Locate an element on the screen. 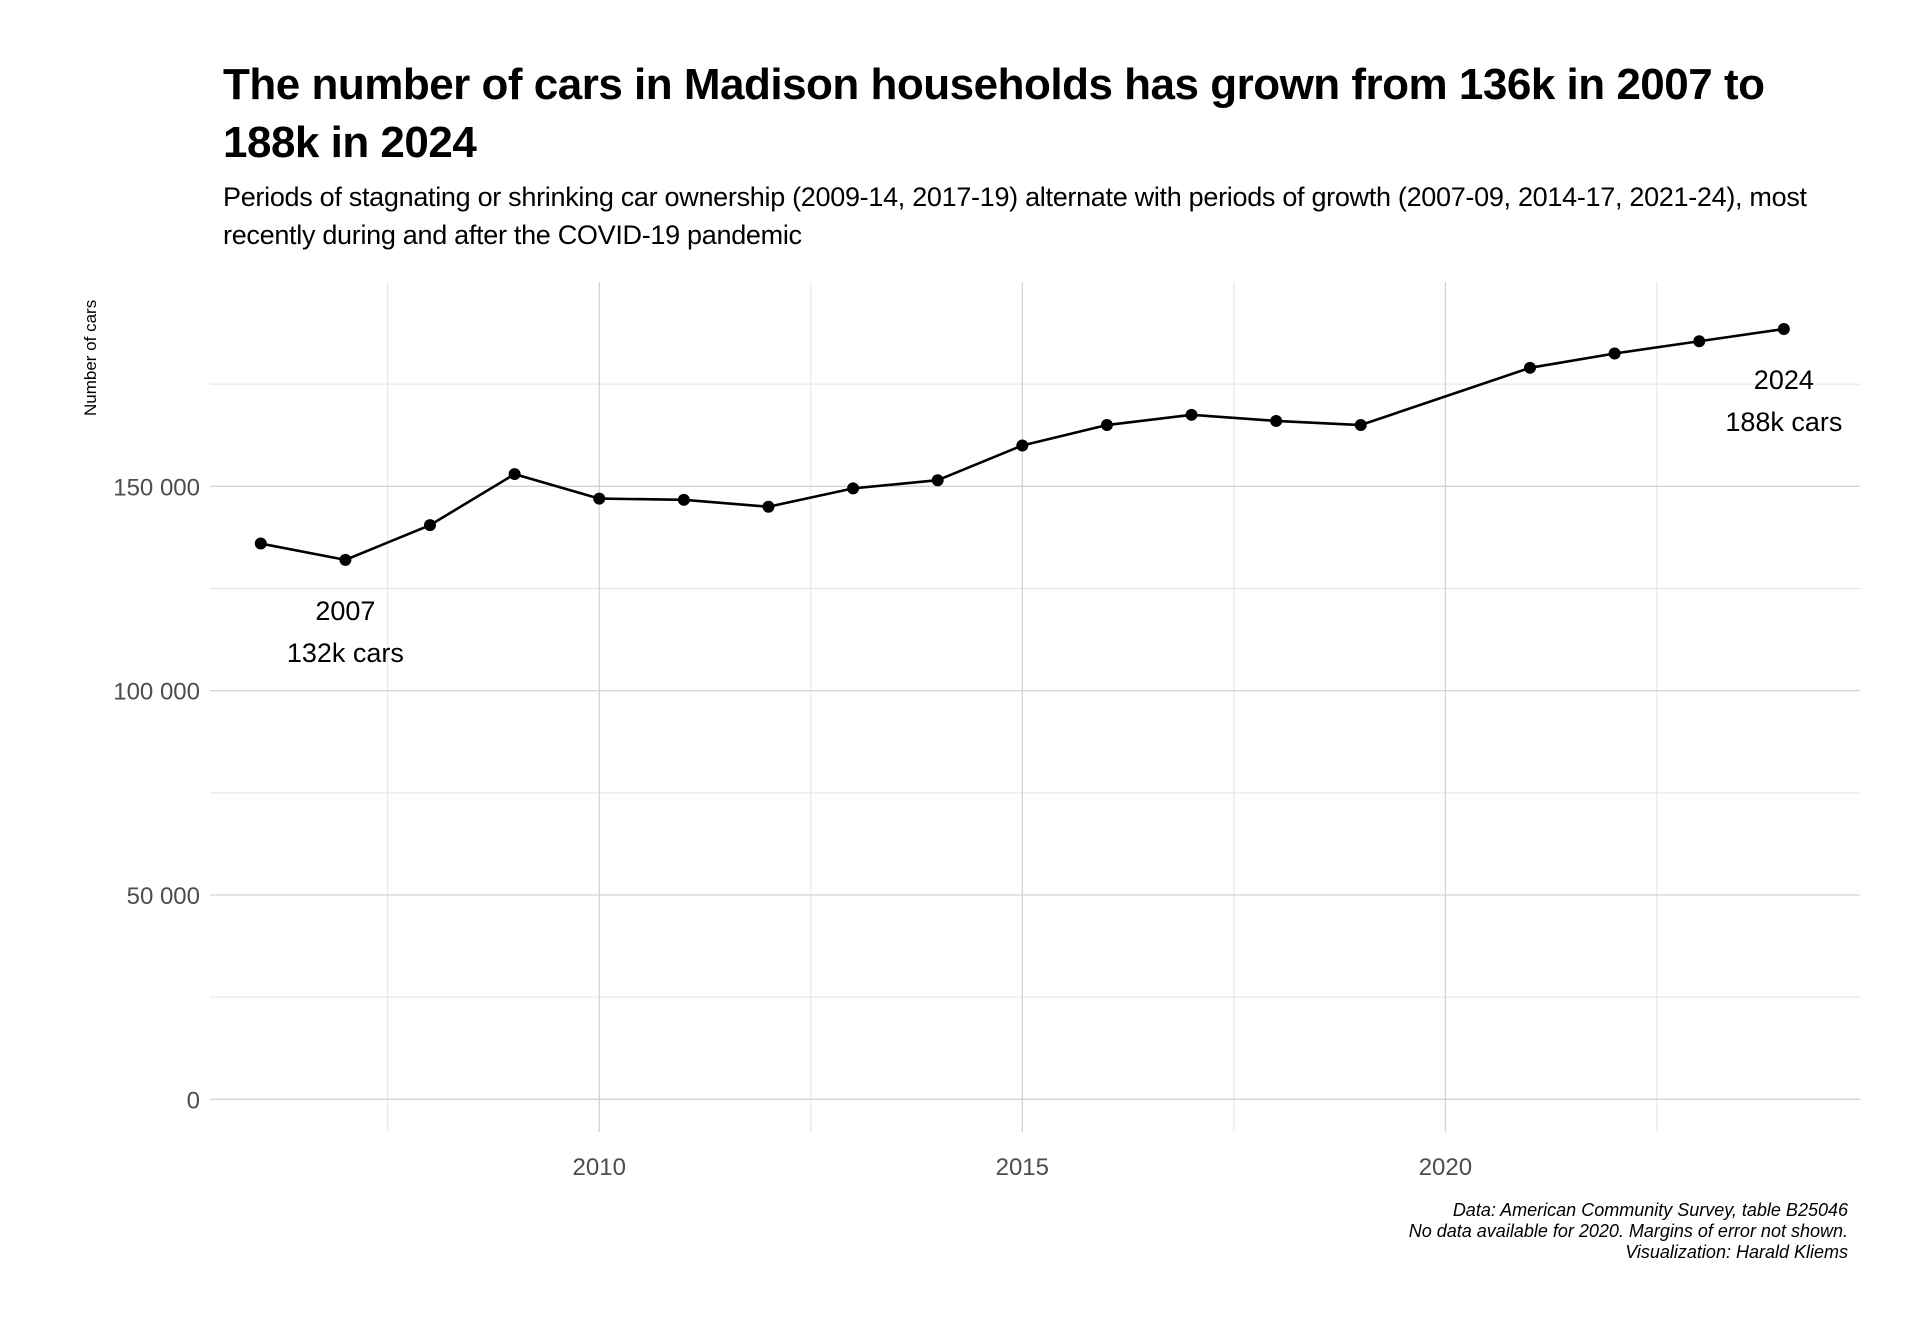 The height and width of the screenshot is (1344, 1920). caption-line: Visualization: Harald Kliems is located at coordinates (1736, 1252).